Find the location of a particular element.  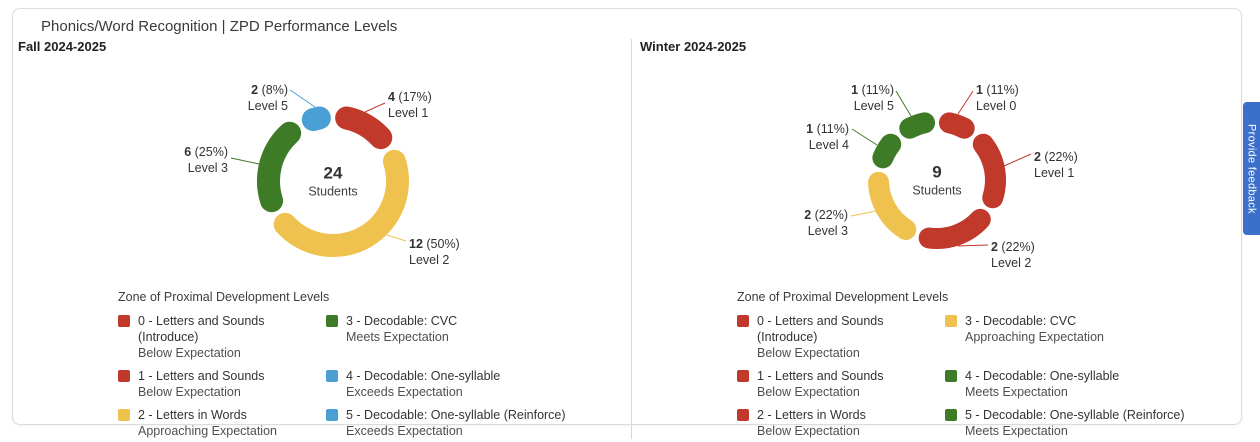

winter-donut-svg is located at coordinates (941, 169).